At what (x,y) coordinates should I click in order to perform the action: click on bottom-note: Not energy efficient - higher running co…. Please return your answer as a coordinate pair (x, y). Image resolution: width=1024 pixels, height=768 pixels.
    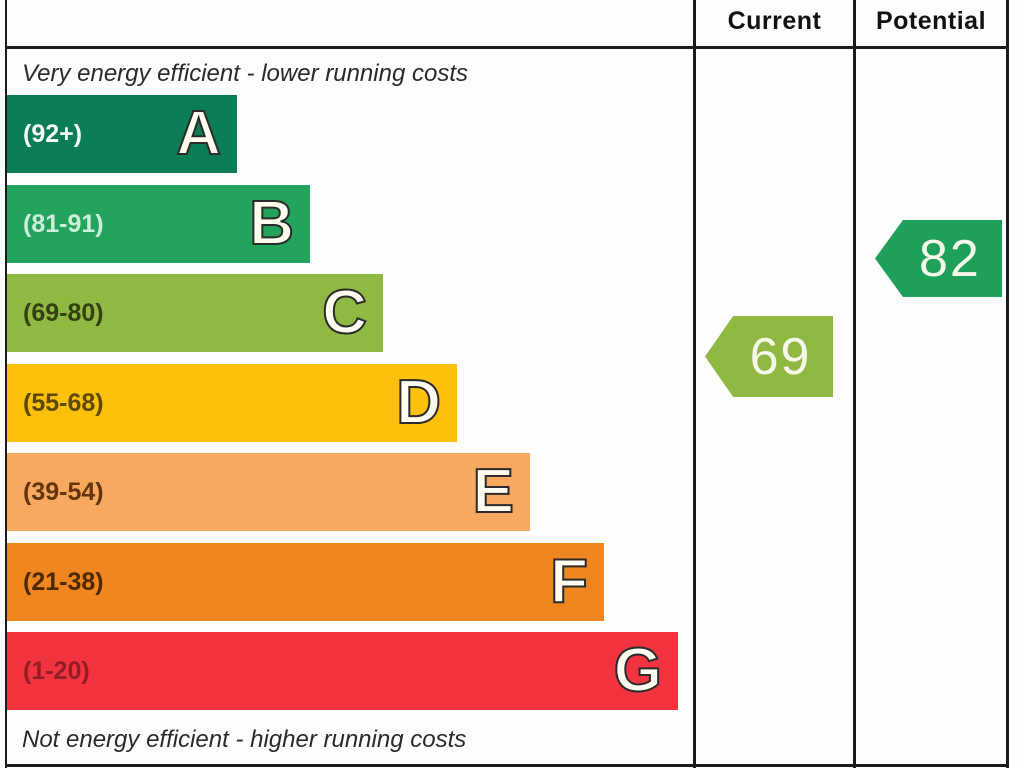
    Looking at the image, I should click on (244, 739).